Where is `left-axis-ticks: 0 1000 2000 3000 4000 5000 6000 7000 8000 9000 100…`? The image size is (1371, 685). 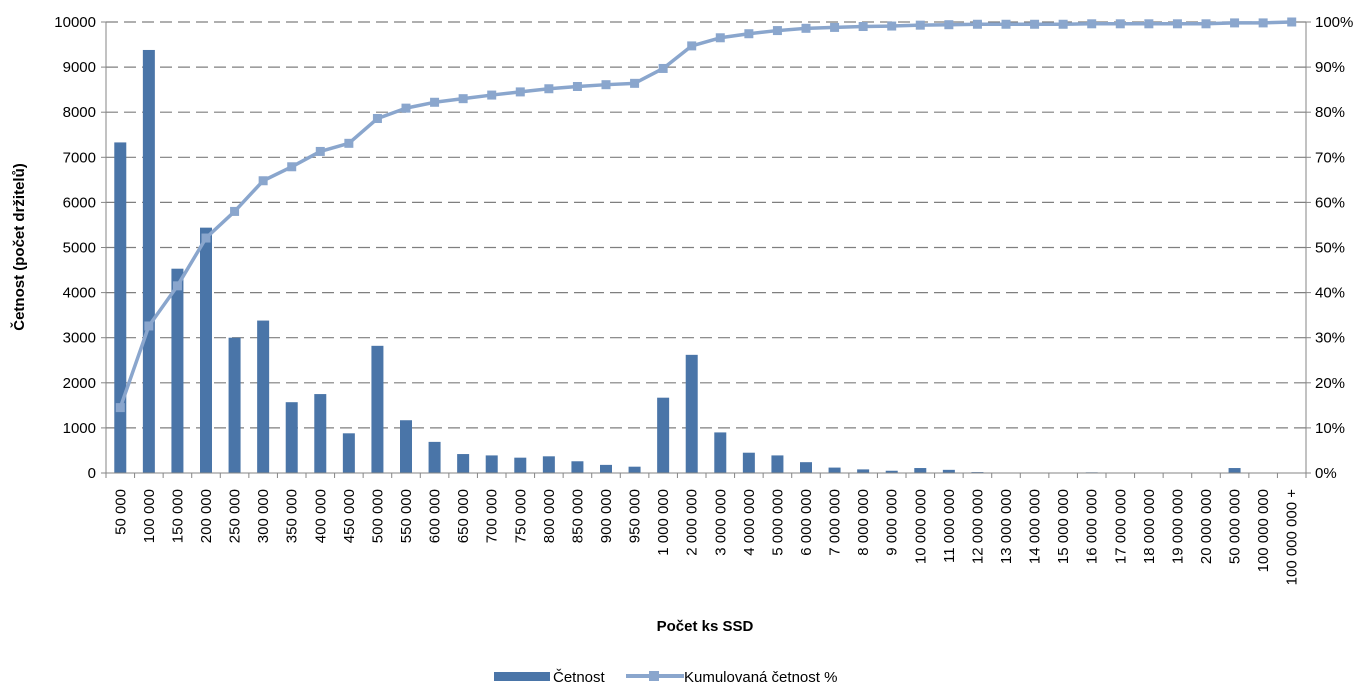
left-axis-ticks: 0 1000 2000 3000 4000 5000 6000 7000 8000 9000 100… is located at coordinates (80, 248).